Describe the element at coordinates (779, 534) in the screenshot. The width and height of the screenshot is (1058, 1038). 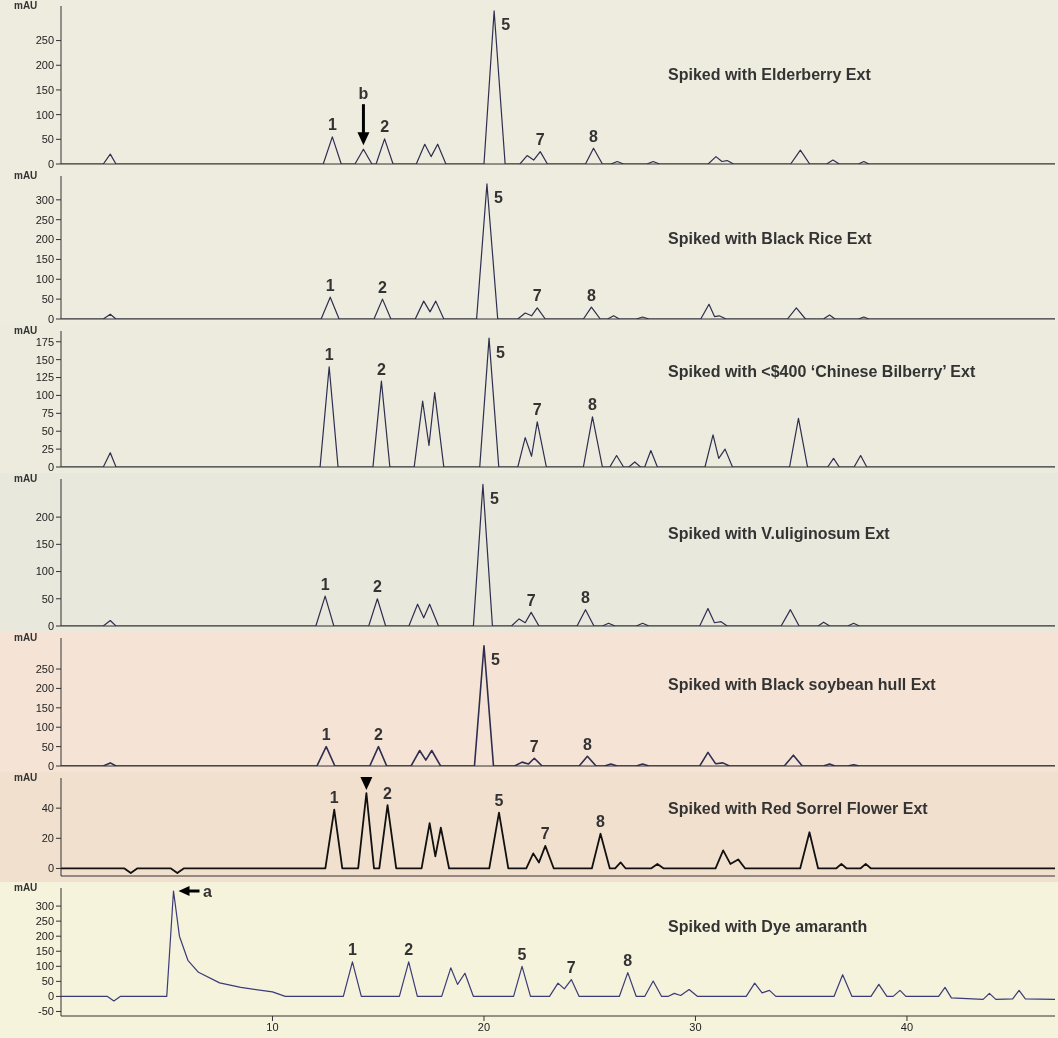
I see `text: Spiked with V.uliginosum Ext` at that location.